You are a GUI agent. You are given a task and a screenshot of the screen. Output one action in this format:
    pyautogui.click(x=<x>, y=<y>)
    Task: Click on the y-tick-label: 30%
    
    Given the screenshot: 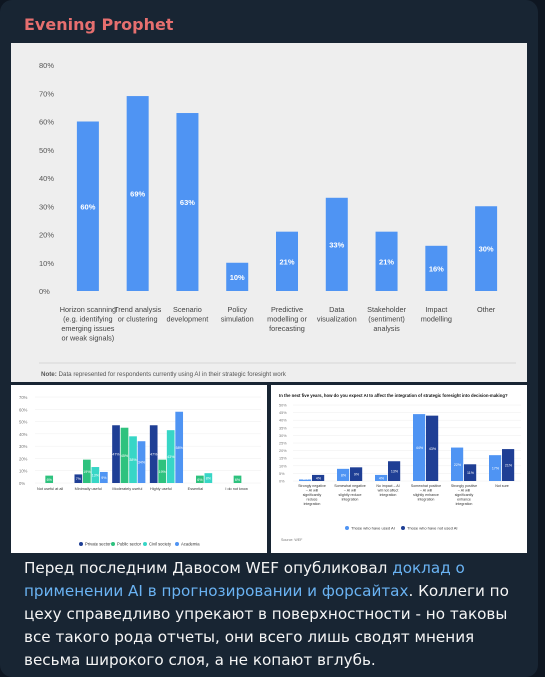 What is the action you would take?
    pyautogui.click(x=23, y=446)
    